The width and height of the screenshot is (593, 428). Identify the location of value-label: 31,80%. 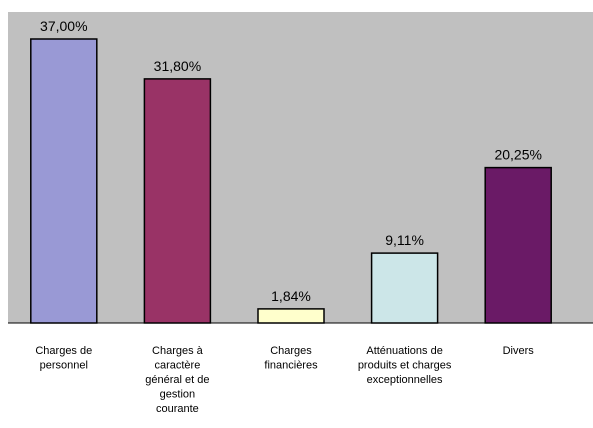
(177, 66).